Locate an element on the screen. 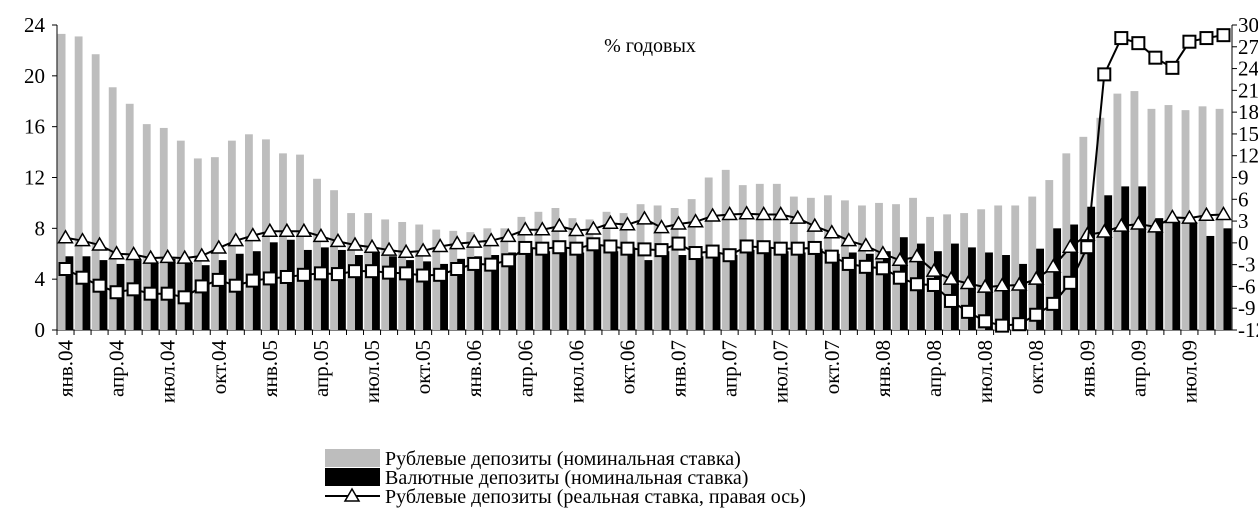 The width and height of the screenshot is (1258, 513). y-tick-label: 16 is located at coordinates (34, 127).